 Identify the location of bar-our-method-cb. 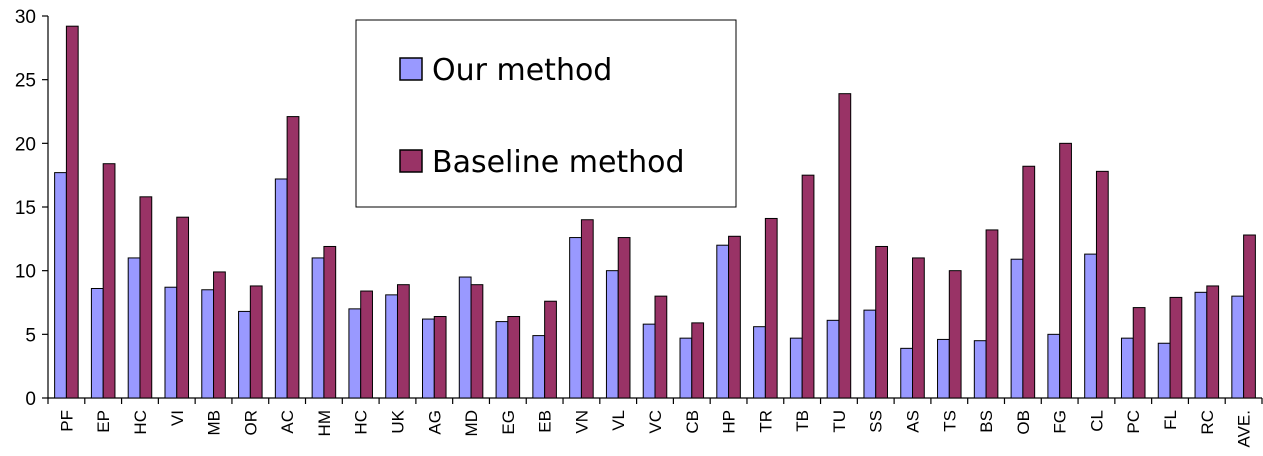
(686, 368).